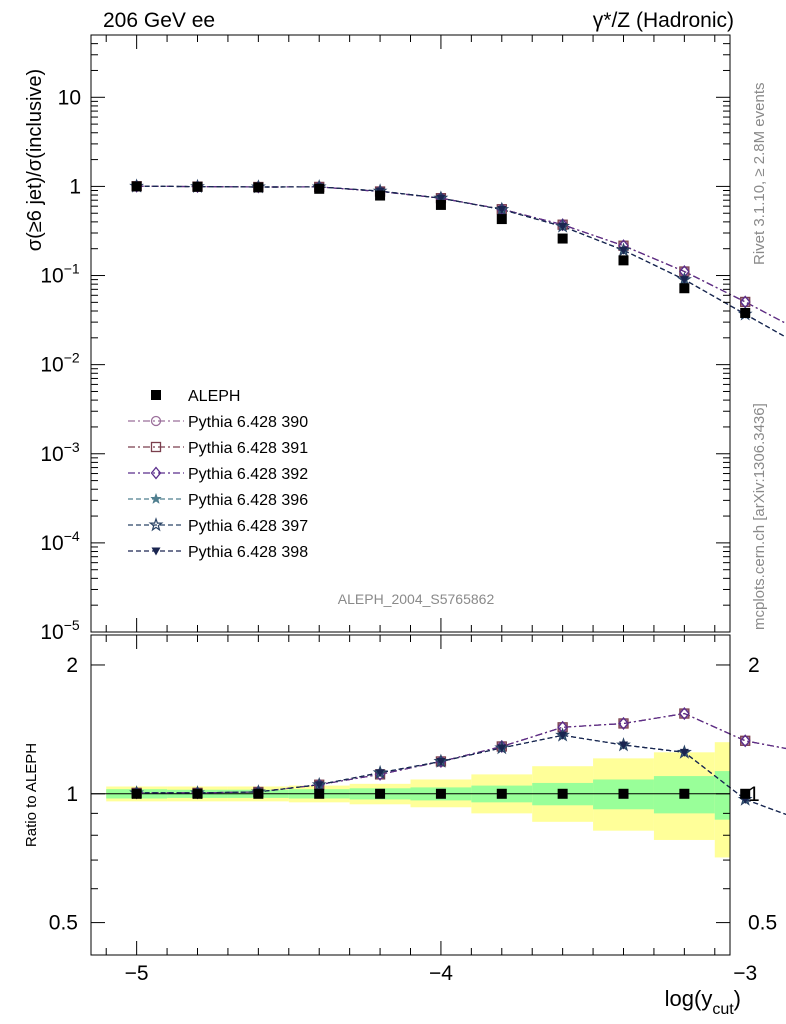  What do you see at coordinates (248, 552) in the screenshot?
I see `legend-label: Pythia 6.428 398` at bounding box center [248, 552].